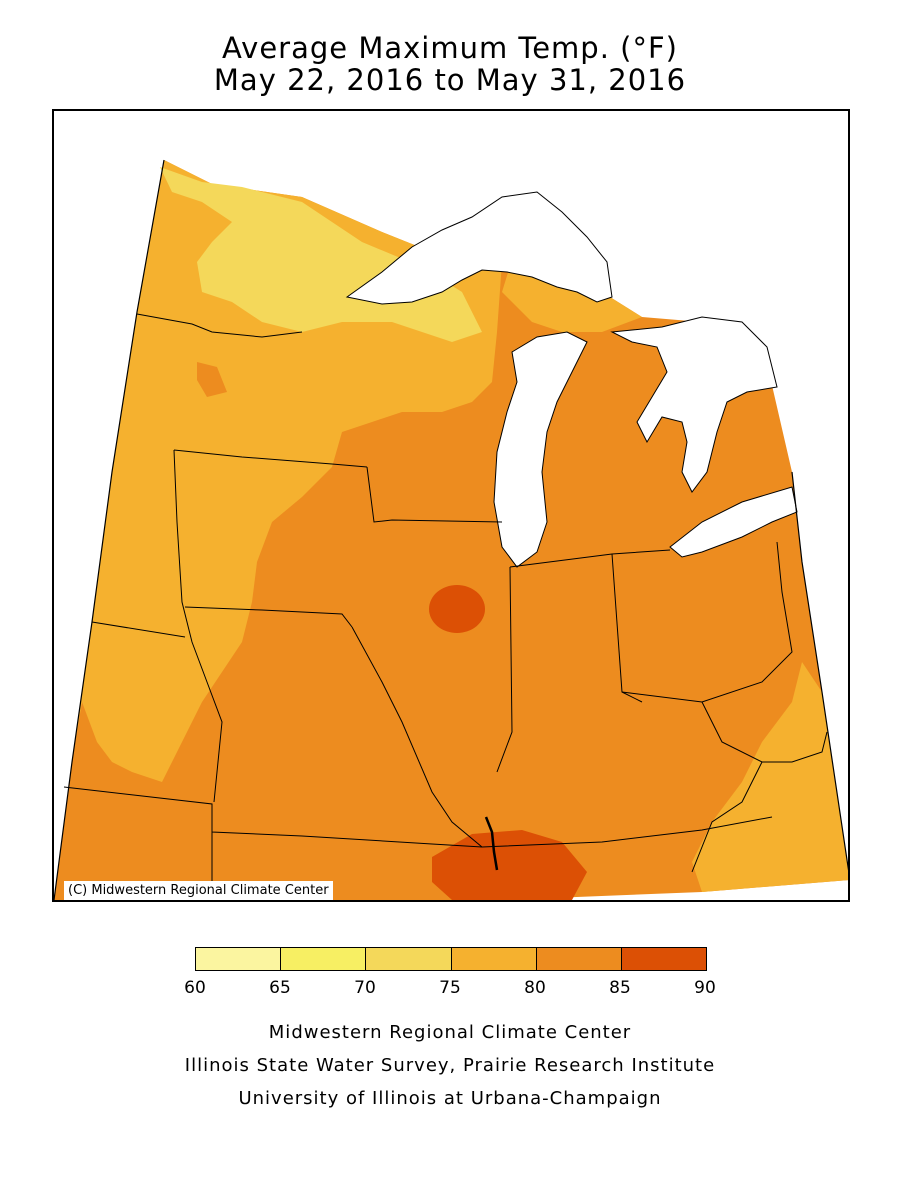  Describe the element at coordinates (450, 988) in the screenshot. I see `legend-tick: 75` at that location.